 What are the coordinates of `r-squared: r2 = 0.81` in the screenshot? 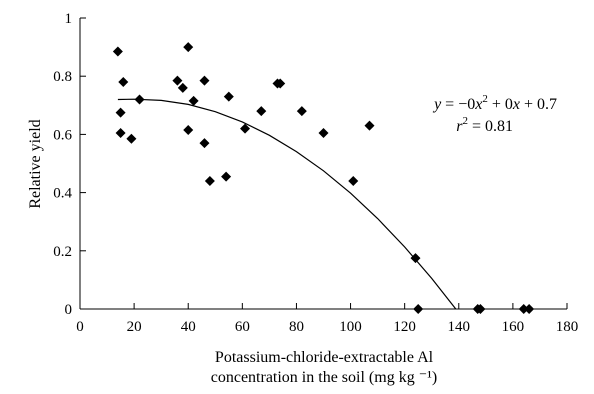 It's located at (484, 125).